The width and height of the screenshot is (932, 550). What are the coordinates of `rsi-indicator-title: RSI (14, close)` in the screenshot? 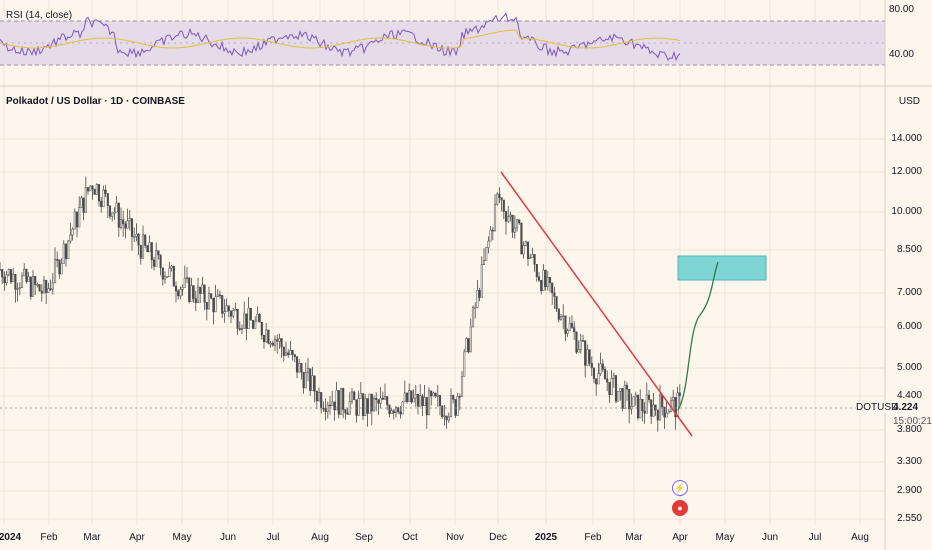 It's located at (39, 15).